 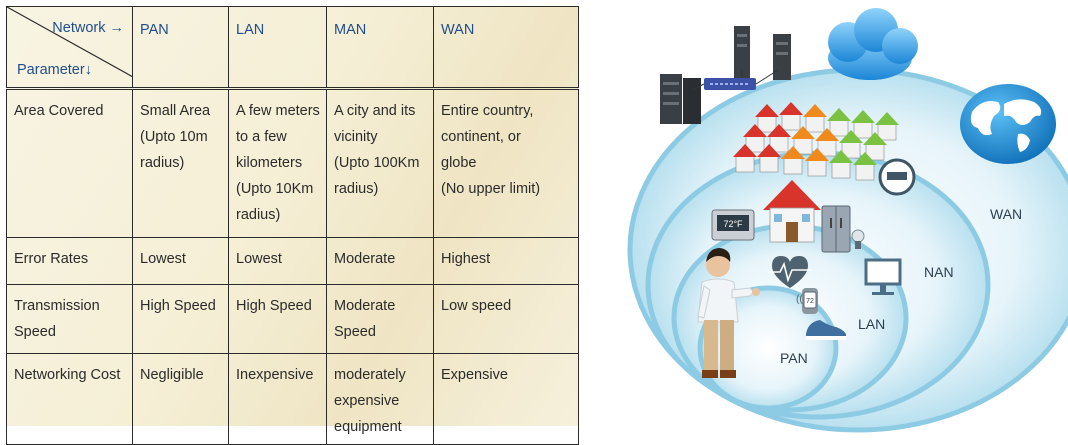 What do you see at coordinates (180, 319) in the screenshot?
I see `cell-speed-pan: High Speed` at bounding box center [180, 319].